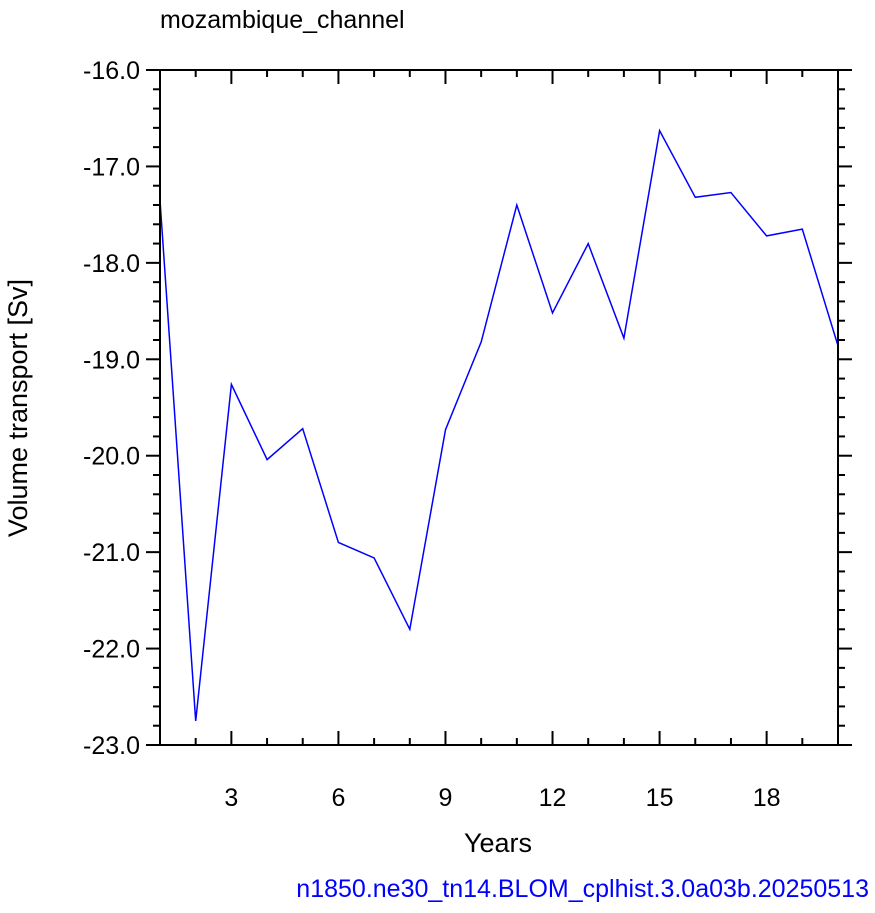 The image size is (875, 913). What do you see at coordinates (767, 798) in the screenshot?
I see `x-tick-label: 18` at bounding box center [767, 798].